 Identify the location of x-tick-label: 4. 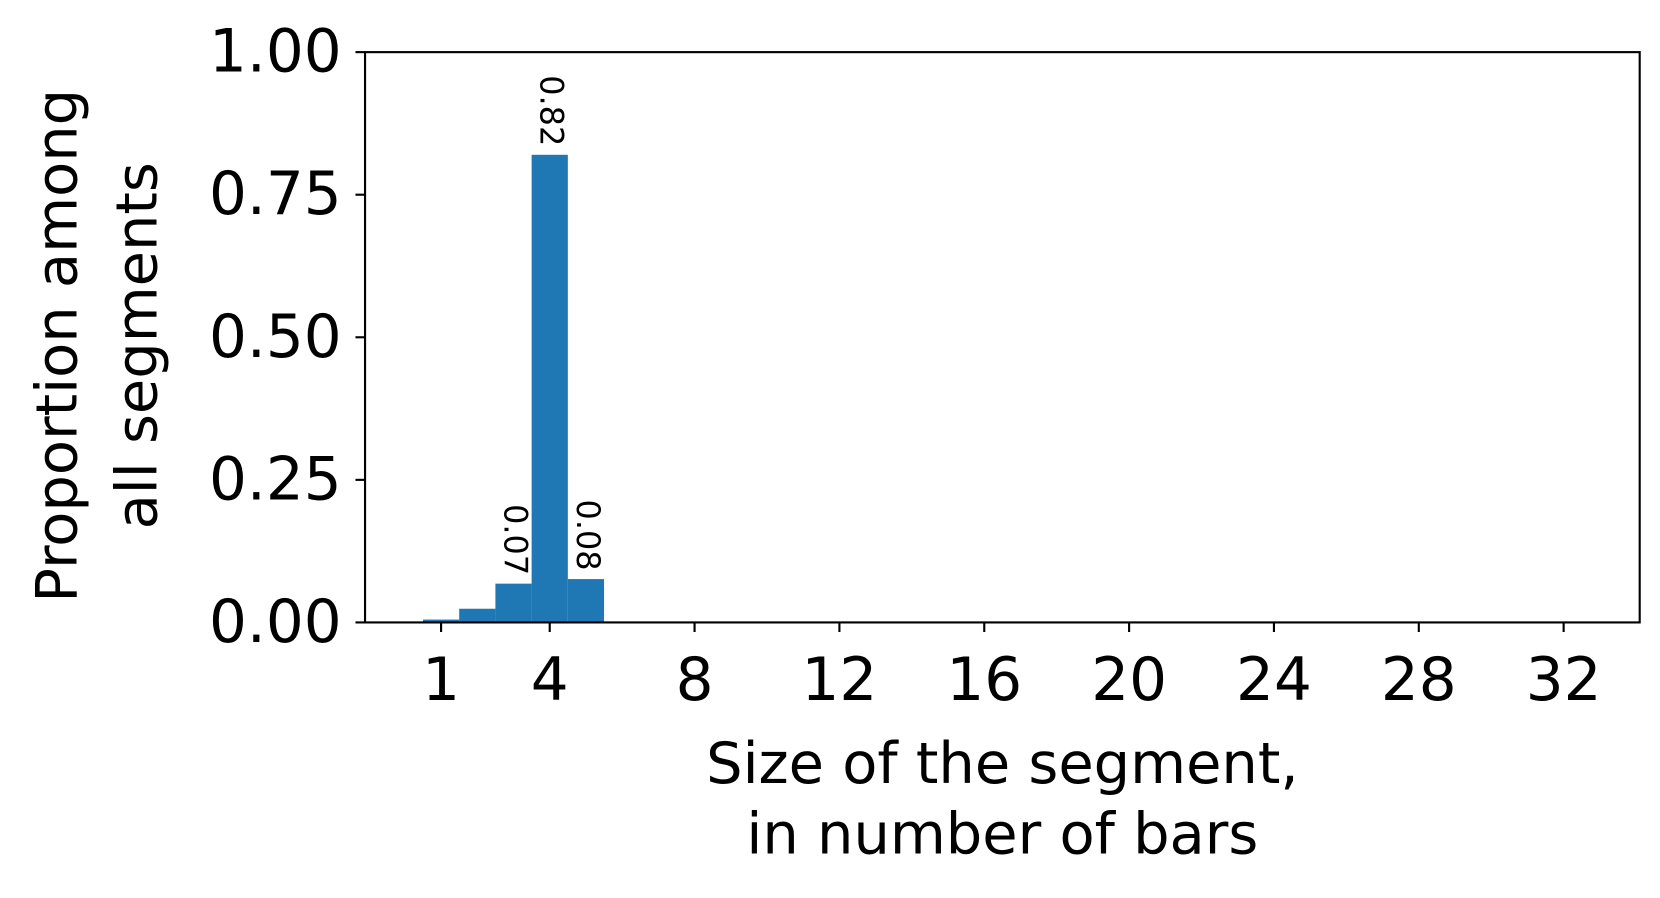
(550, 680).